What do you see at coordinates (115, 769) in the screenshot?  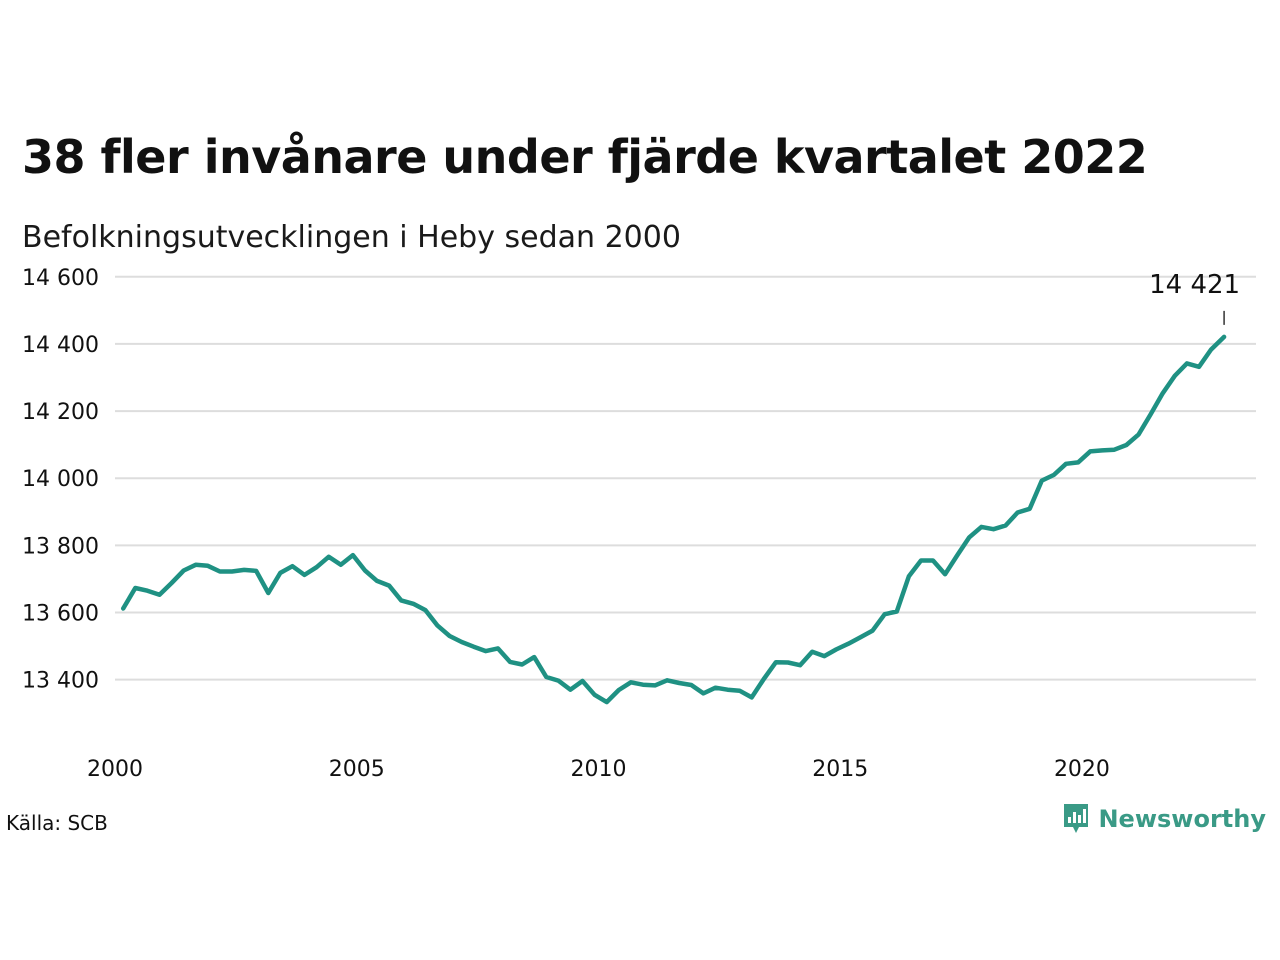 I see `x-tick-label: 2000` at bounding box center [115, 769].